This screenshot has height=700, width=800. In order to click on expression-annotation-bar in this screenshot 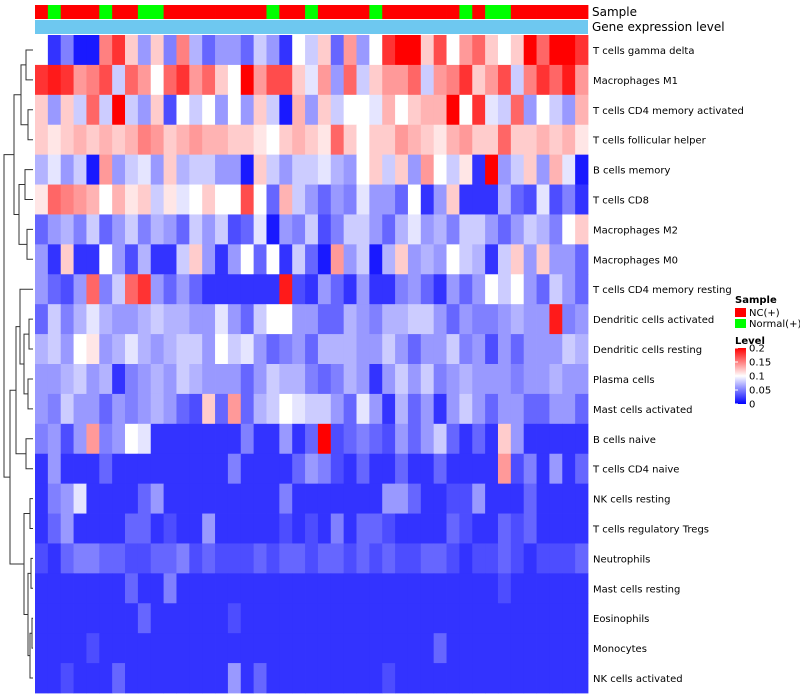, I will do `click(311, 27)`.